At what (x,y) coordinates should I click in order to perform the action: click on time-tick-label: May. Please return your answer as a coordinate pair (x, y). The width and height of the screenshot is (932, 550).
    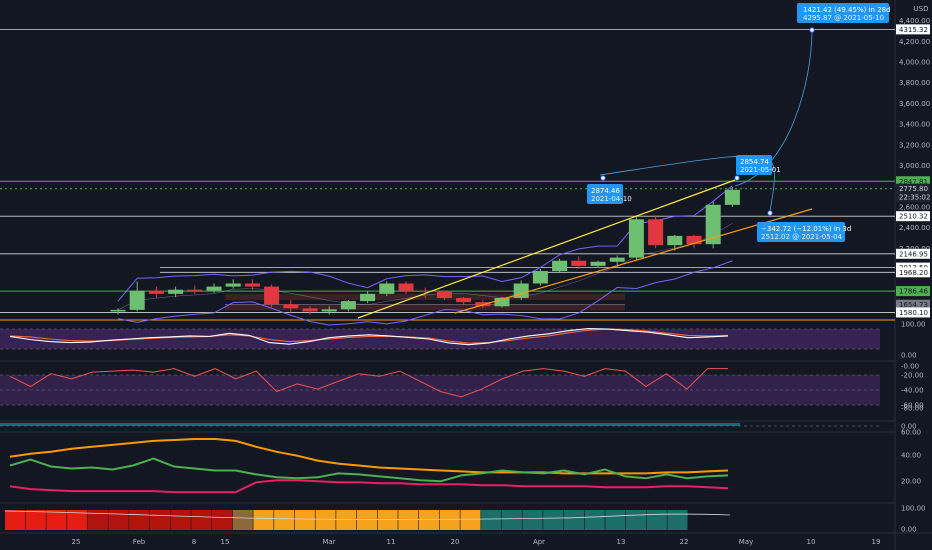
    Looking at the image, I should click on (746, 542).